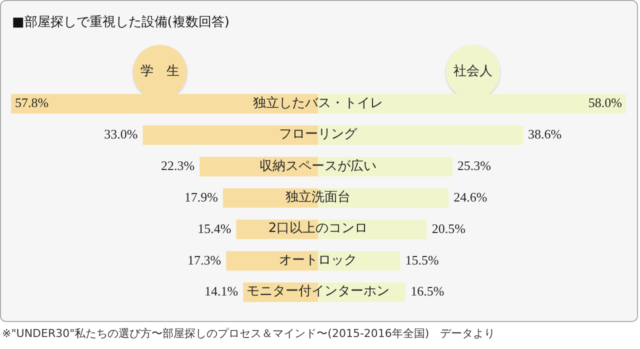 The height and width of the screenshot is (349, 640). What do you see at coordinates (215, 228) in the screenshot?
I see `data-label: 15.4%` at bounding box center [215, 228].